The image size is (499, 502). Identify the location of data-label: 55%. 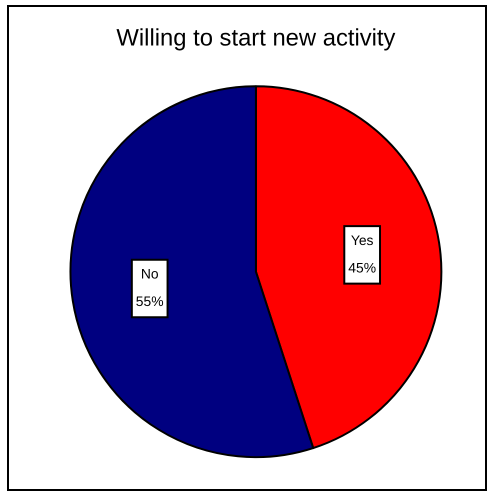
(150, 301).